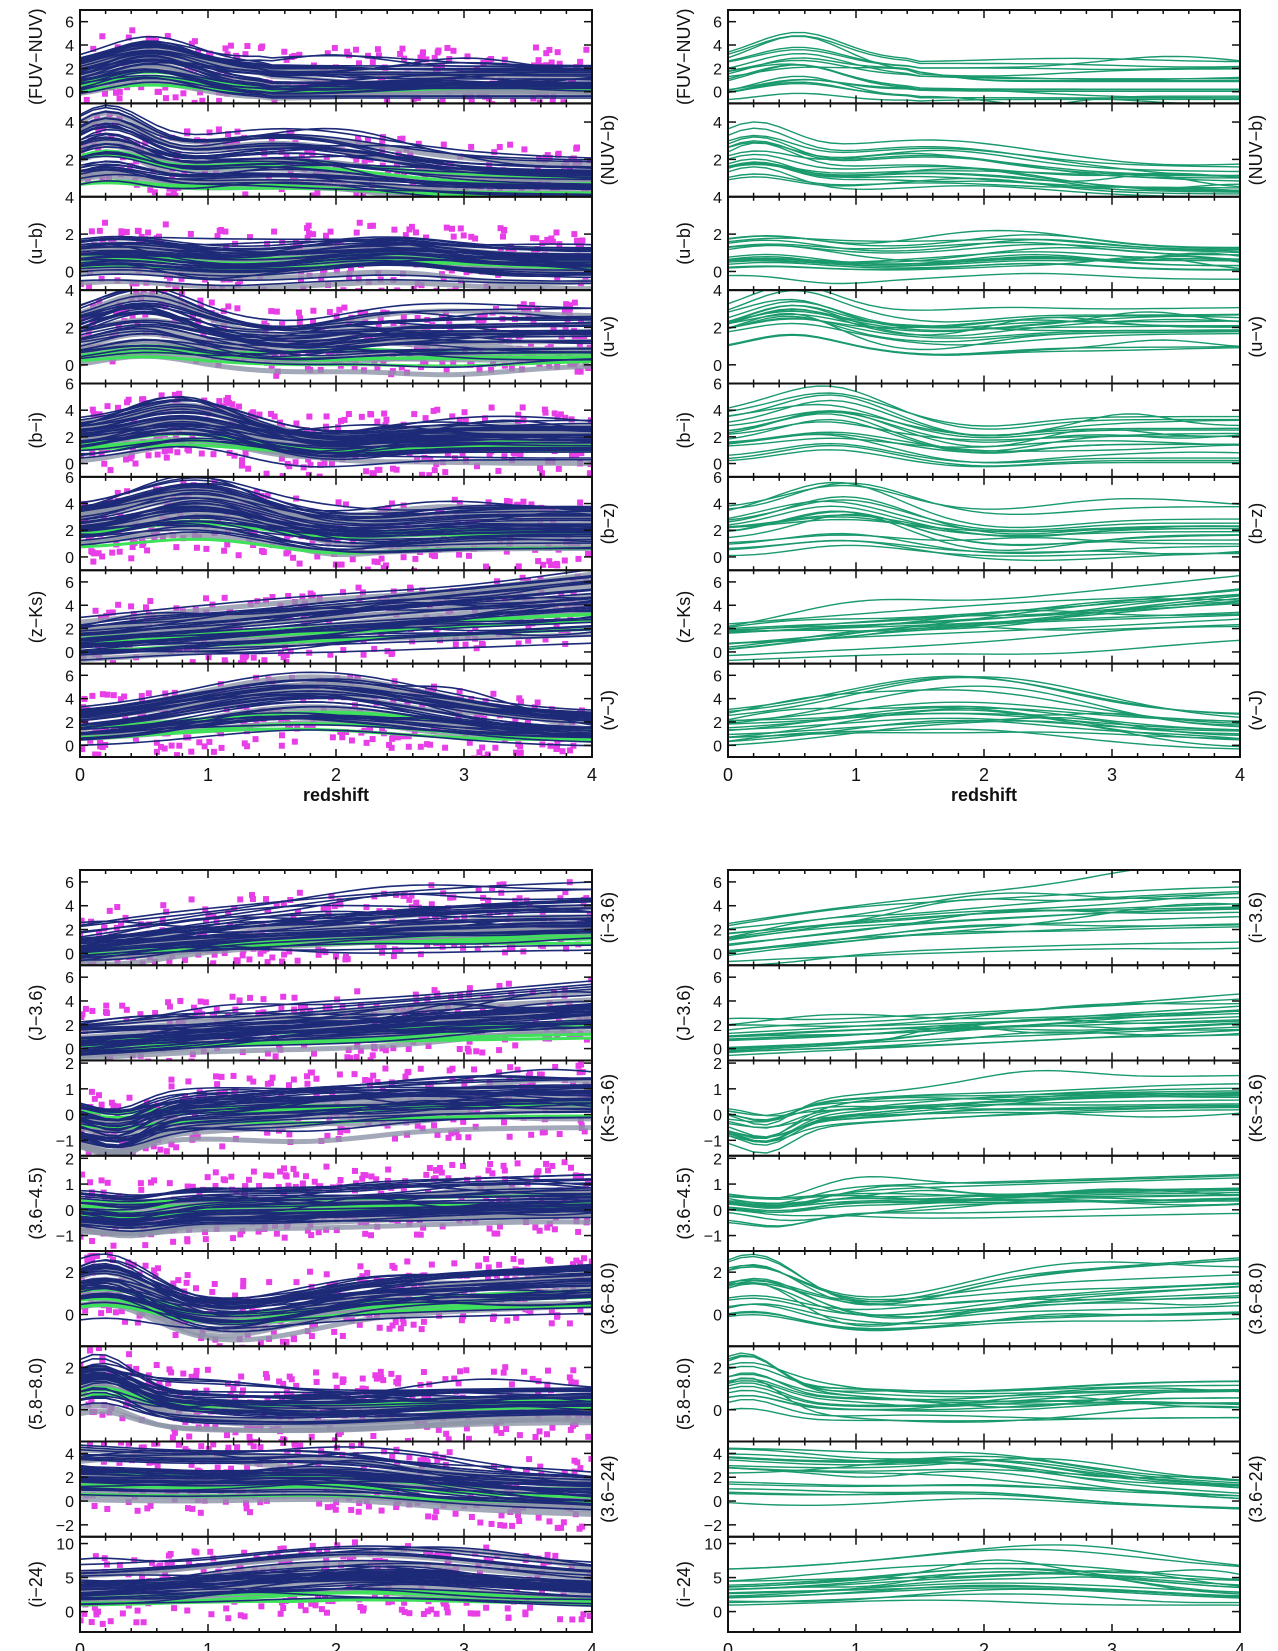 The height and width of the screenshot is (1651, 1278). Describe the element at coordinates (336, 775) in the screenshot. I see `x-tick-label: 2` at that location.